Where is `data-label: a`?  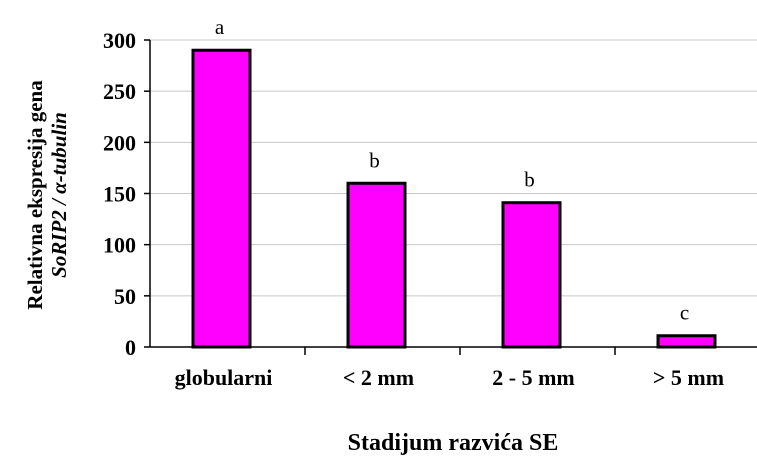
data-label: a is located at coordinates (220, 27).